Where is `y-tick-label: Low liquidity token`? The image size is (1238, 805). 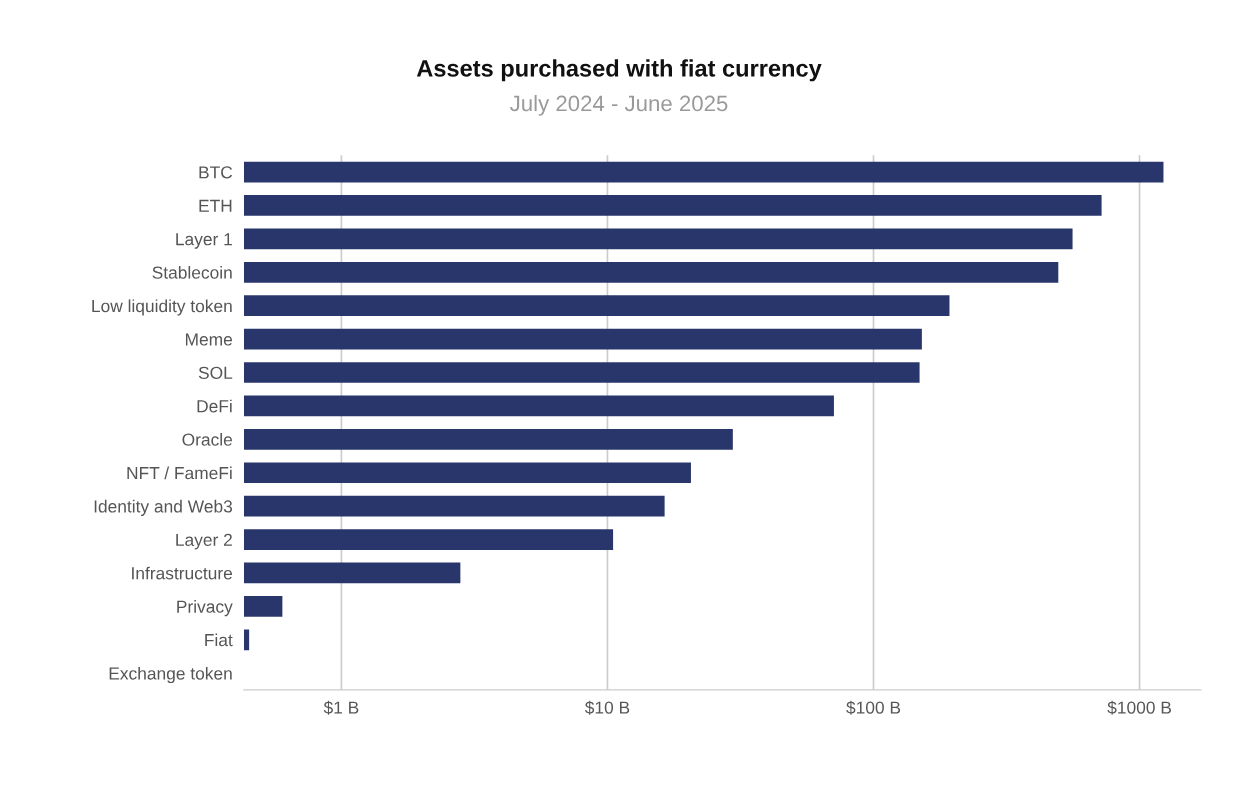 y-tick-label: Low liquidity token is located at coordinates (162, 307).